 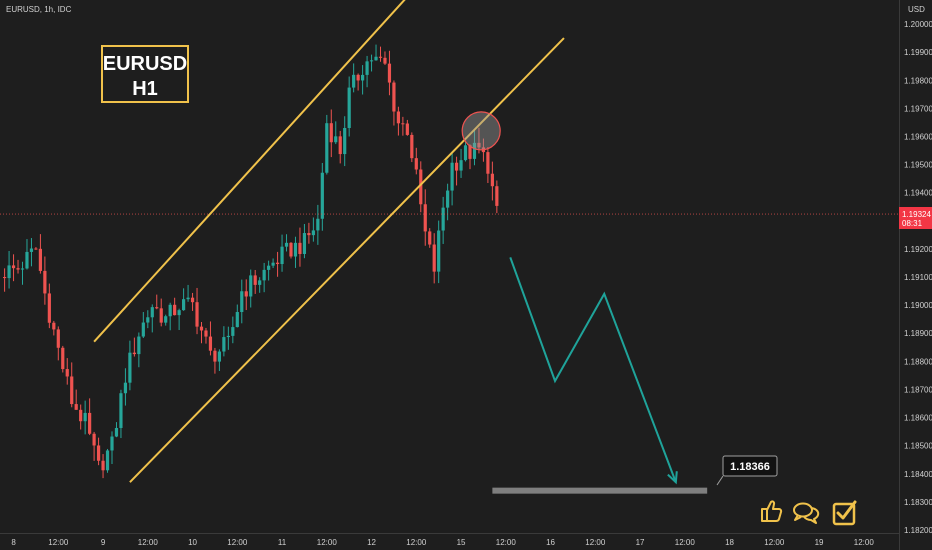 What do you see at coordinates (912, 223) in the screenshot?
I see `current-price-countdown: 08:31` at bounding box center [912, 223].